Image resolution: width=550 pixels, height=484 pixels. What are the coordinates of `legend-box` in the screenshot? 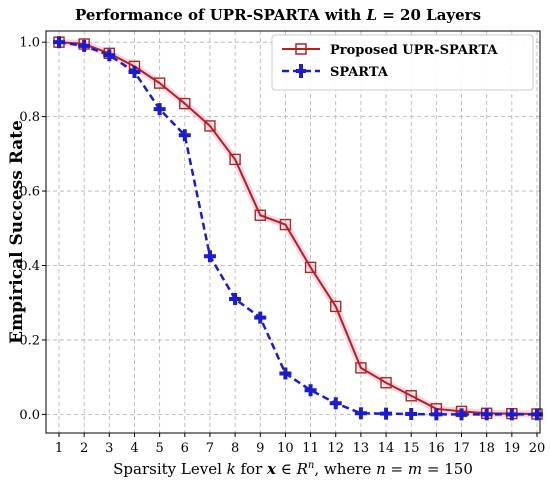 It's located at (402, 62).